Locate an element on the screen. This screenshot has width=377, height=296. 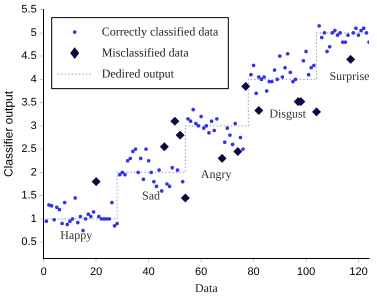
annotation: Angry is located at coordinates (216, 174).